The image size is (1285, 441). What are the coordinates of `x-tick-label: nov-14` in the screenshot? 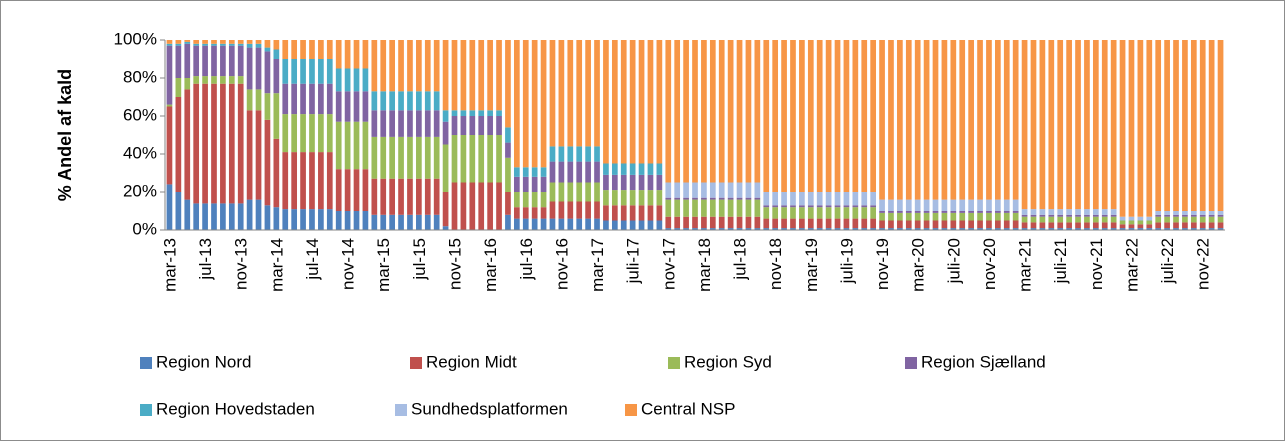 It's located at (348, 264).